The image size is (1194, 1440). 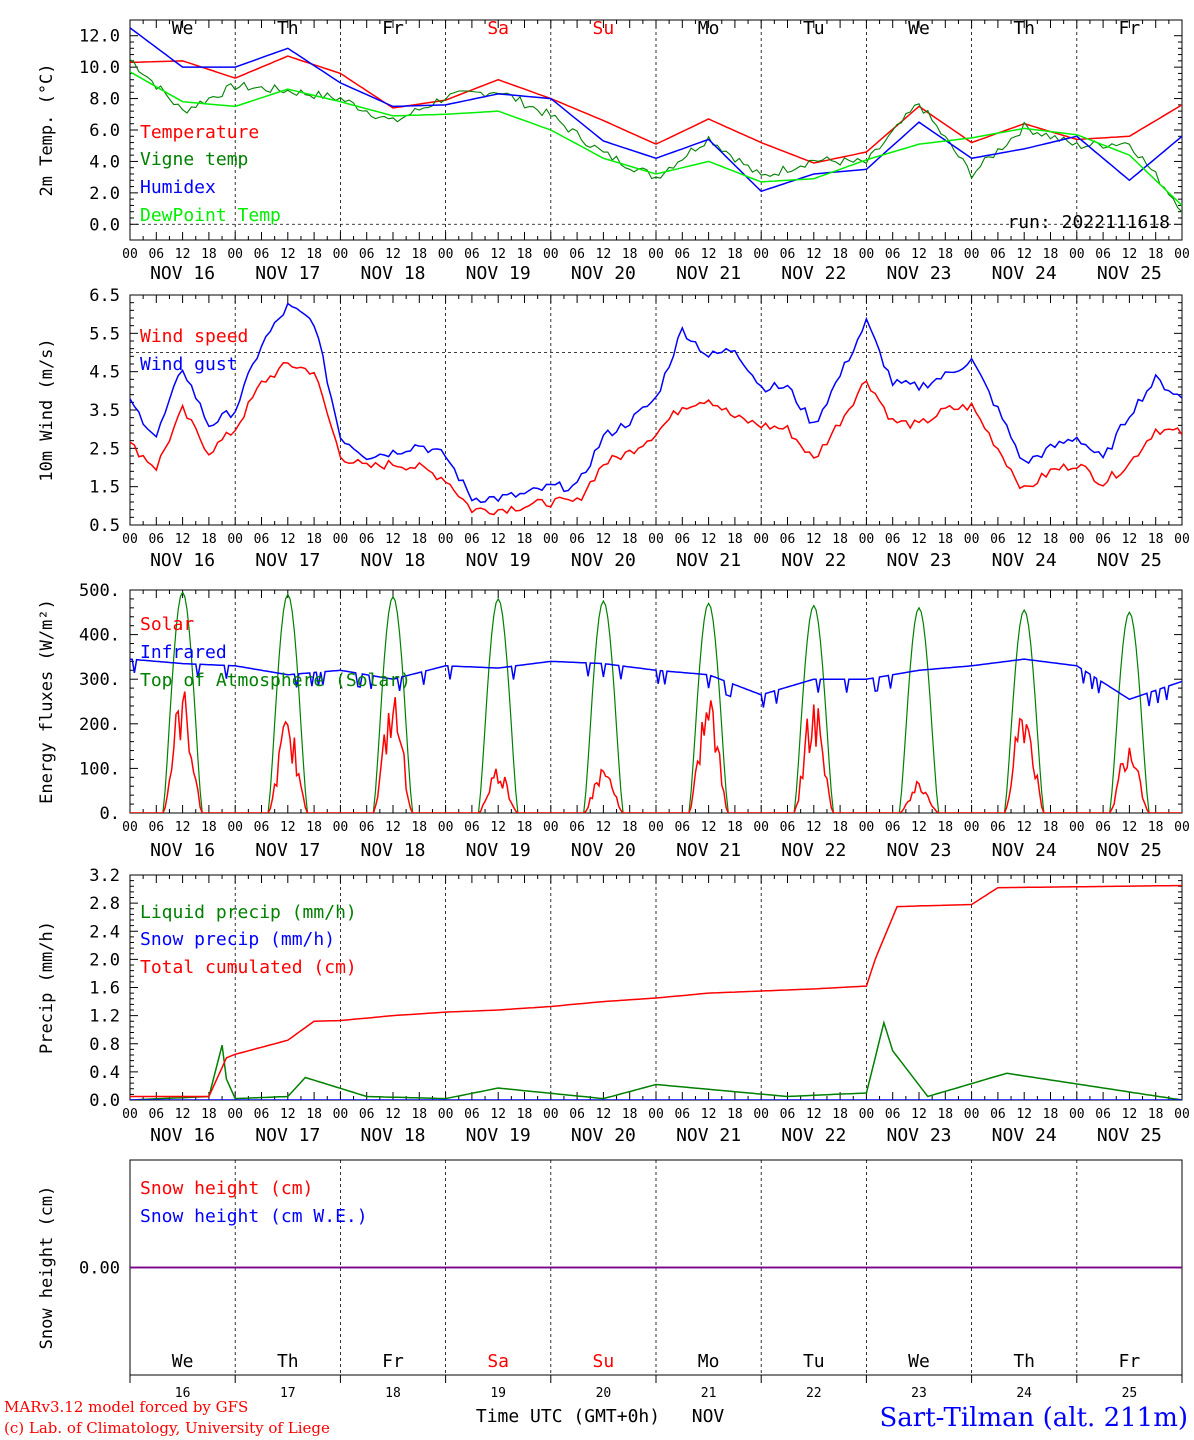 What do you see at coordinates (178, 187) in the screenshot?
I see `legend-entry: Humidex` at bounding box center [178, 187].